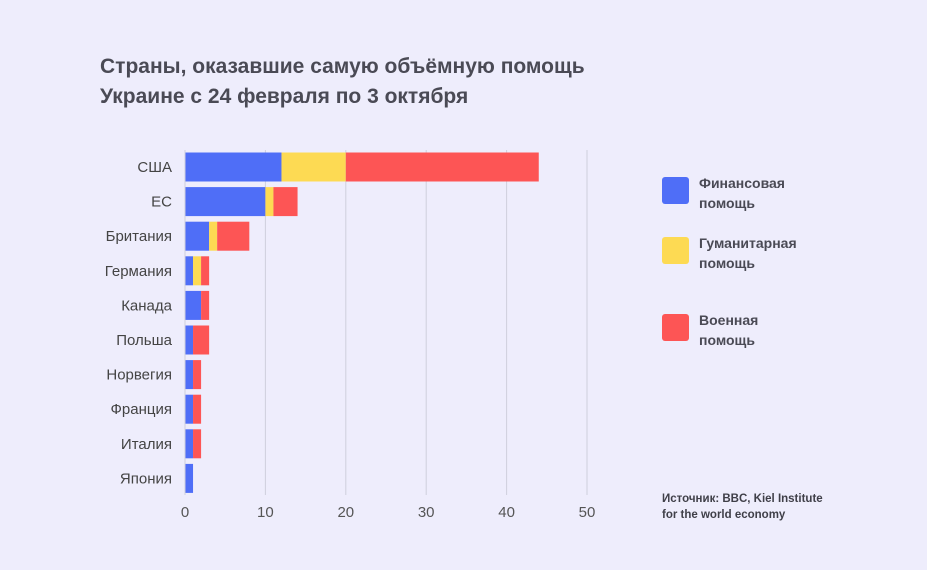 Image resolution: width=927 pixels, height=570 pixels. What do you see at coordinates (161, 202) in the screenshot?
I see `y-category-label: ЕС` at bounding box center [161, 202].